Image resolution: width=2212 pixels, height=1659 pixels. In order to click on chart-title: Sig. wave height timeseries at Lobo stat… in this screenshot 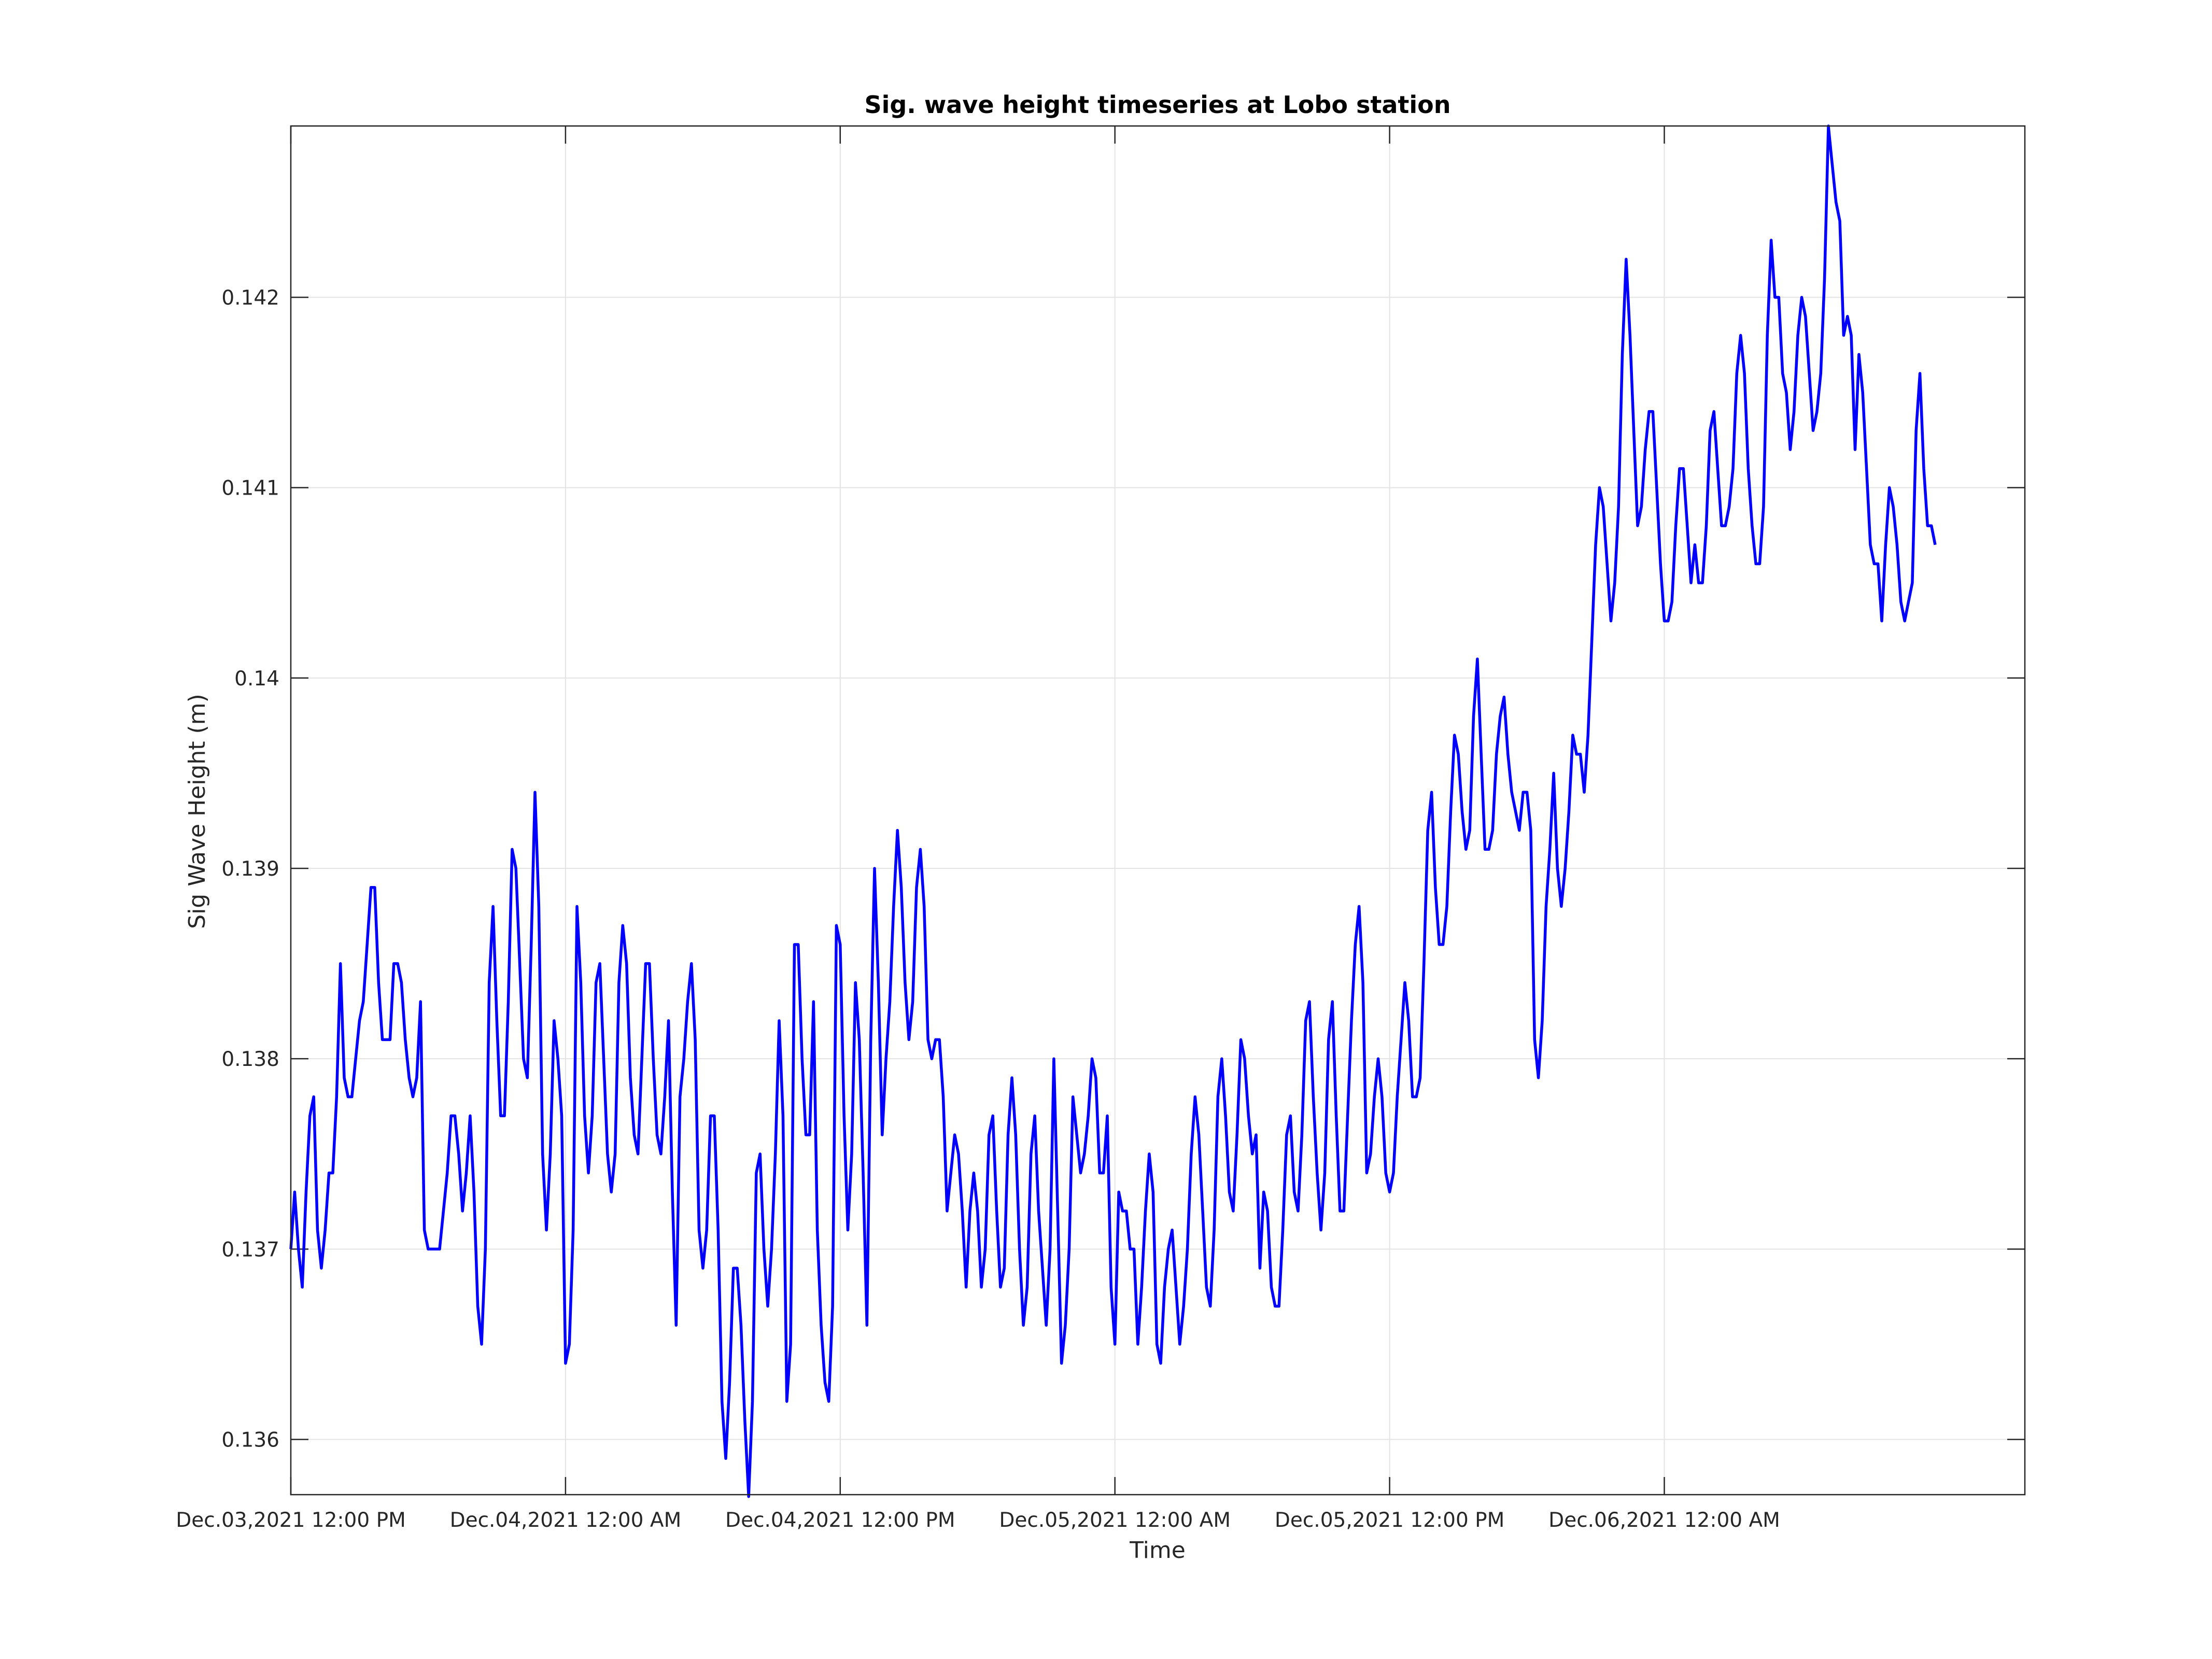, I will do `click(1158, 105)`.